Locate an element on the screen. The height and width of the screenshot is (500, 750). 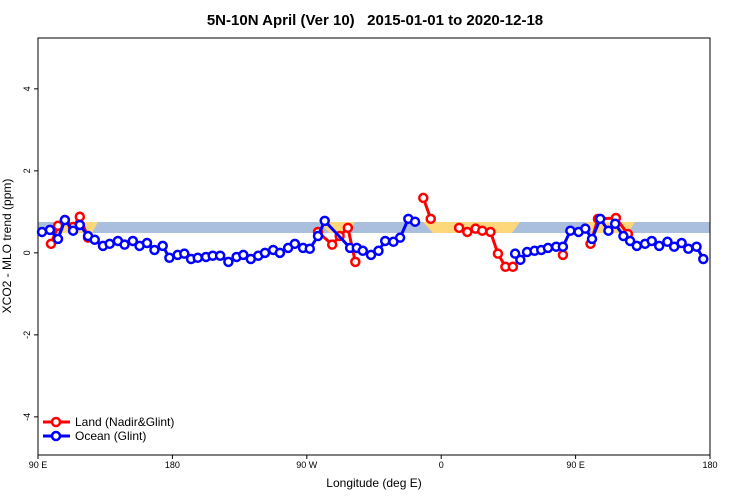
legend-label: Land (Nadir&Glint) is located at coordinates (124, 422).